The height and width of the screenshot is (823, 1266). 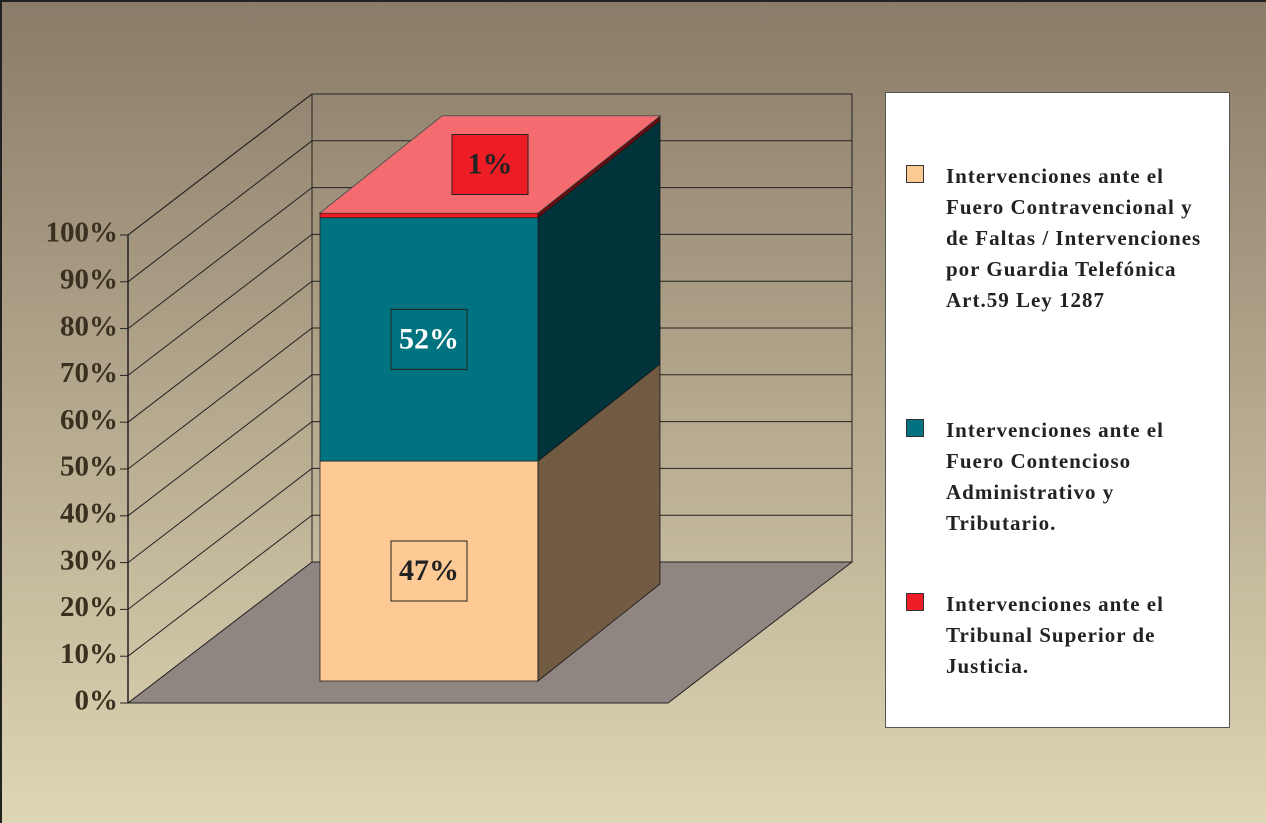 What do you see at coordinates (89, 654) in the screenshot?
I see `y-tick-label: 10%` at bounding box center [89, 654].